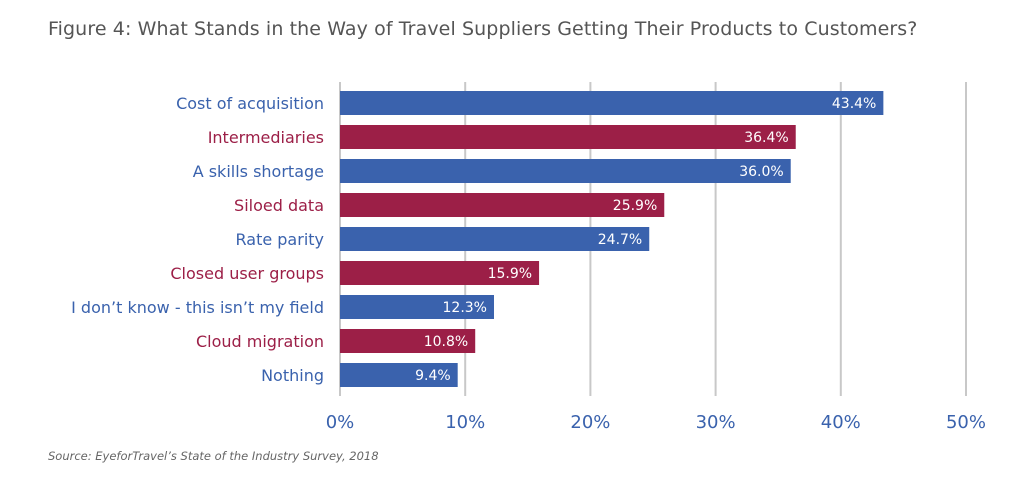 This screenshot has width=1032, height=493. Describe the element at coordinates (590, 422) in the screenshot. I see `x-tick-label: 20%` at that location.